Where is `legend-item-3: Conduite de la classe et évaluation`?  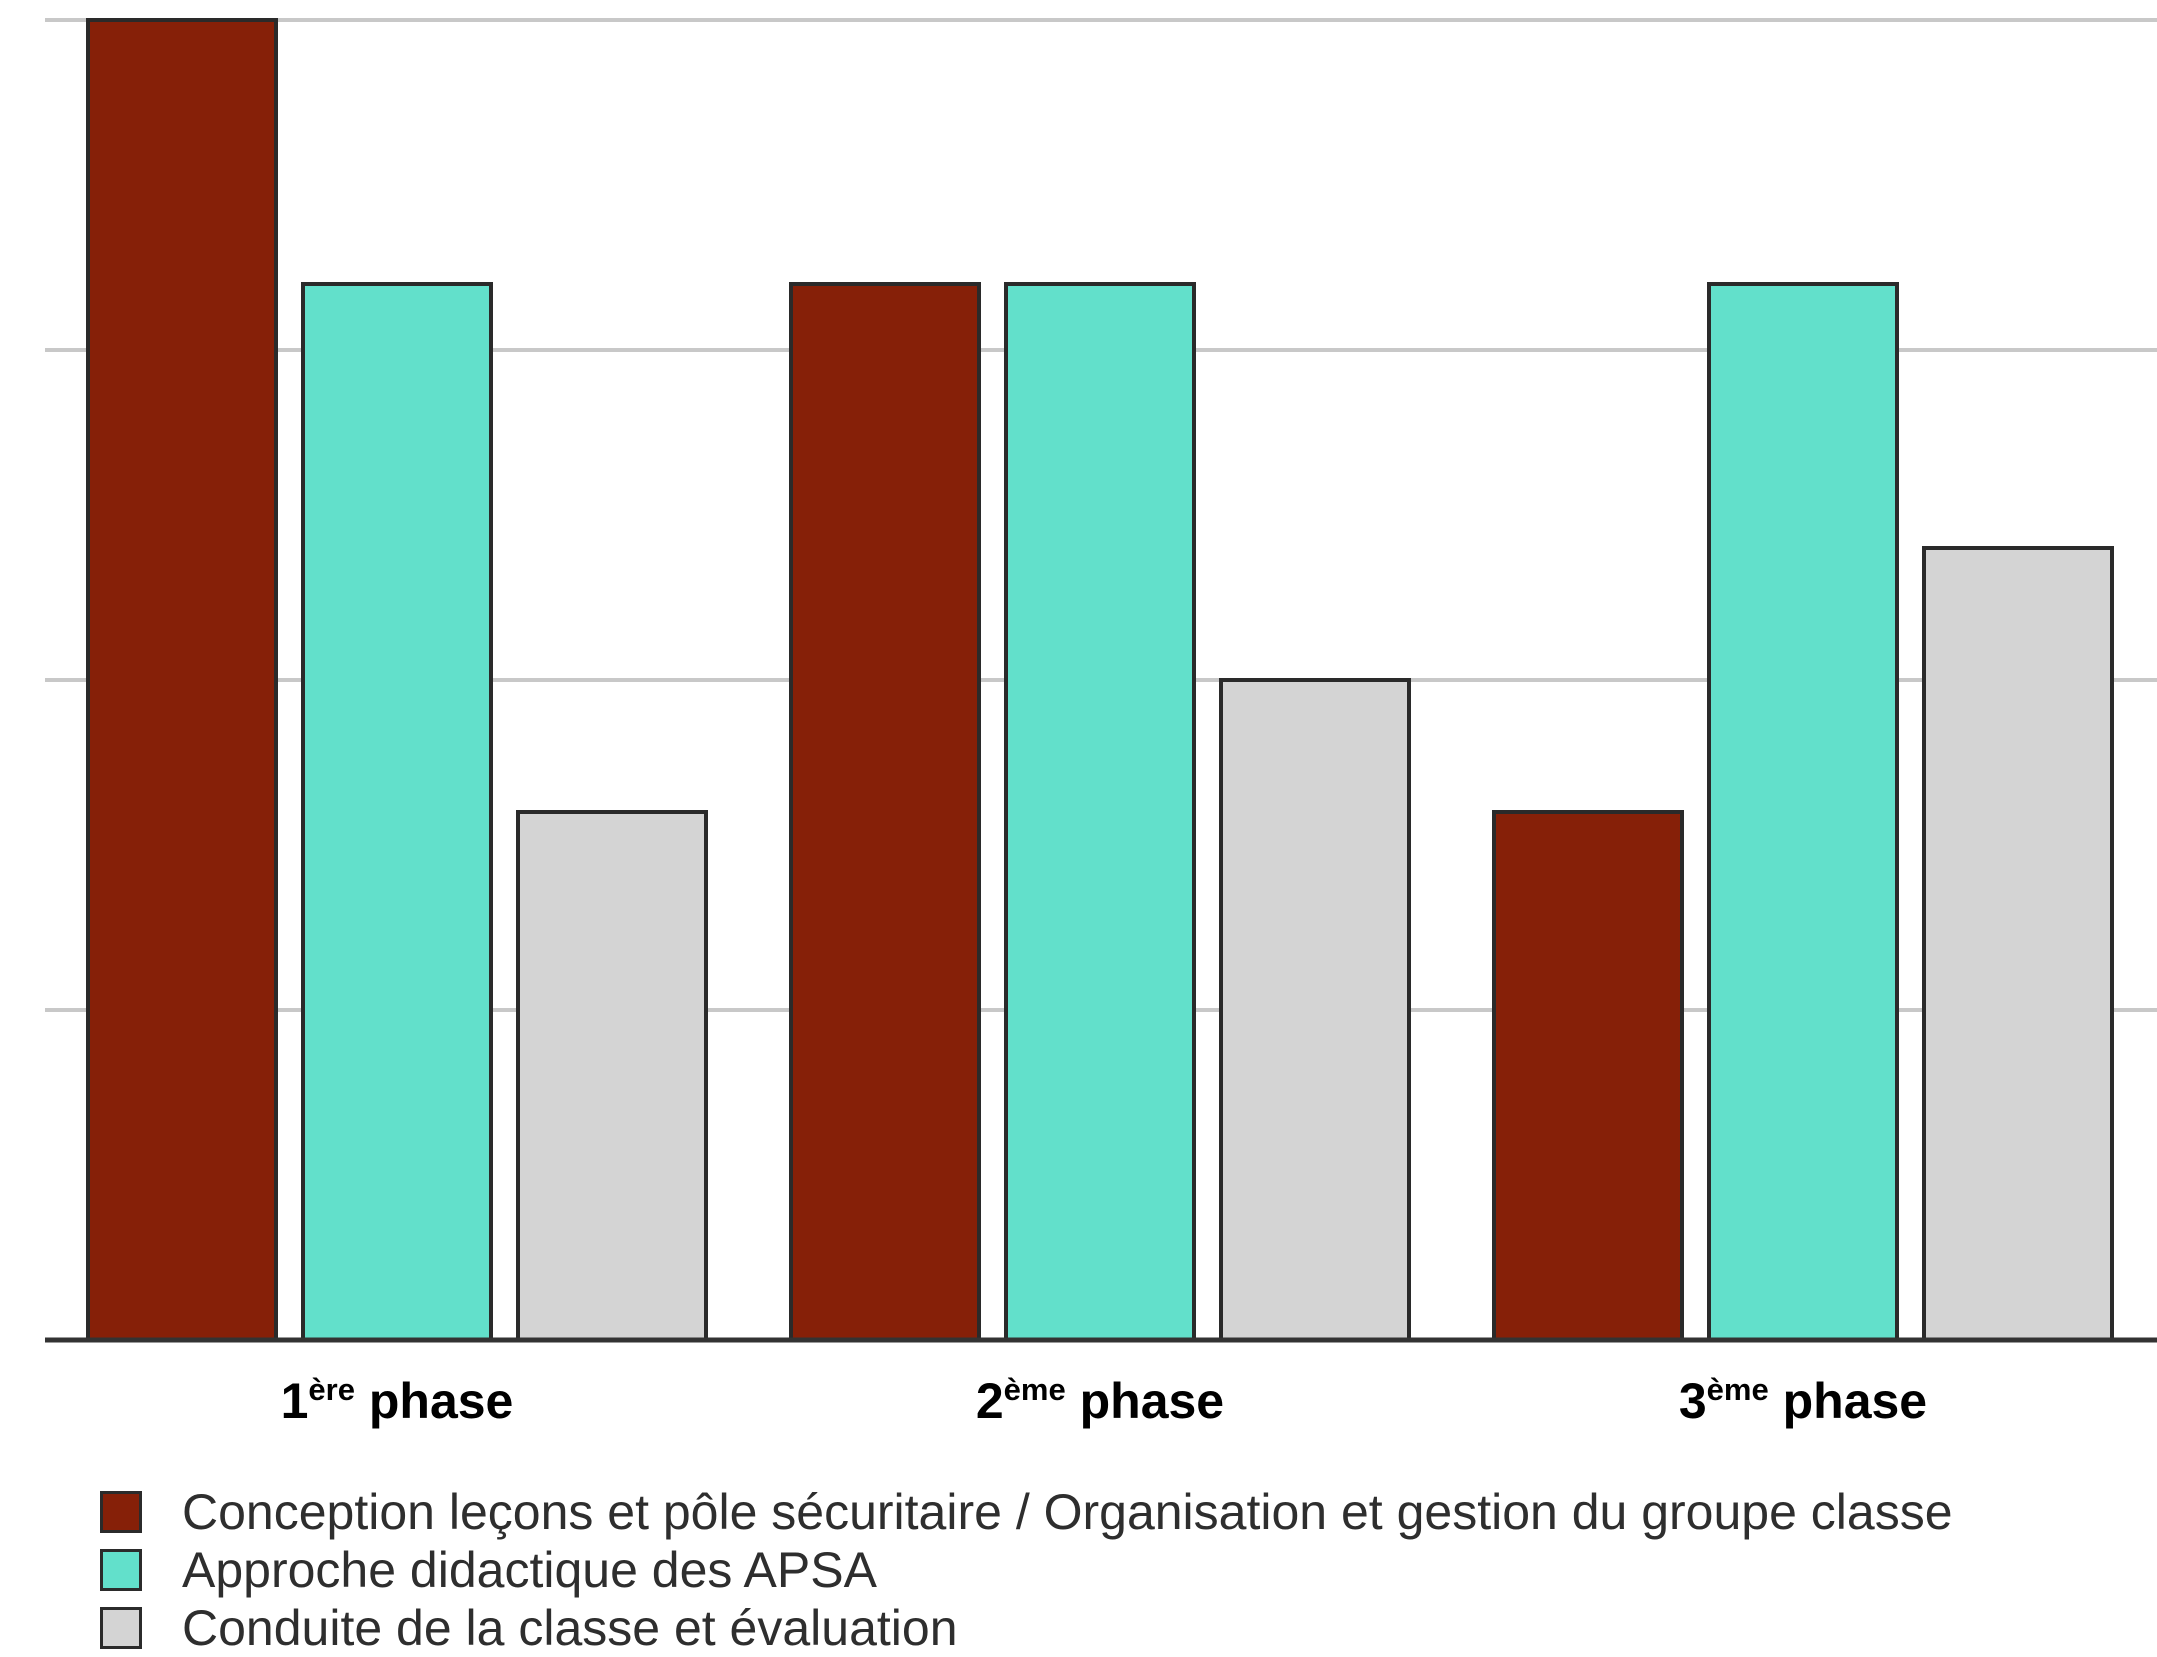
legend-item-3: Conduite de la classe et évaluation is located at coordinates (1026, 1628).